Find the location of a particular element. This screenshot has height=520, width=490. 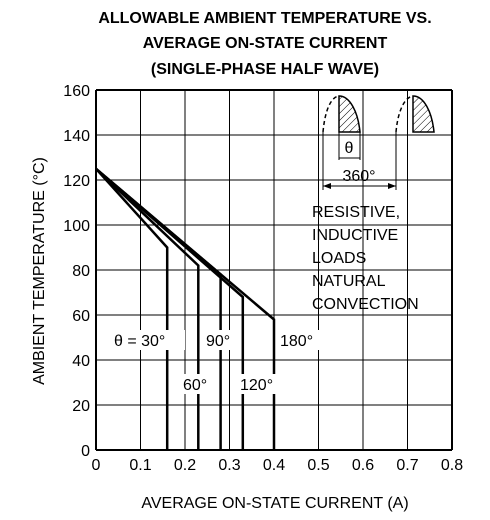

x-tick-label: 0.6 is located at coordinates (363, 465).